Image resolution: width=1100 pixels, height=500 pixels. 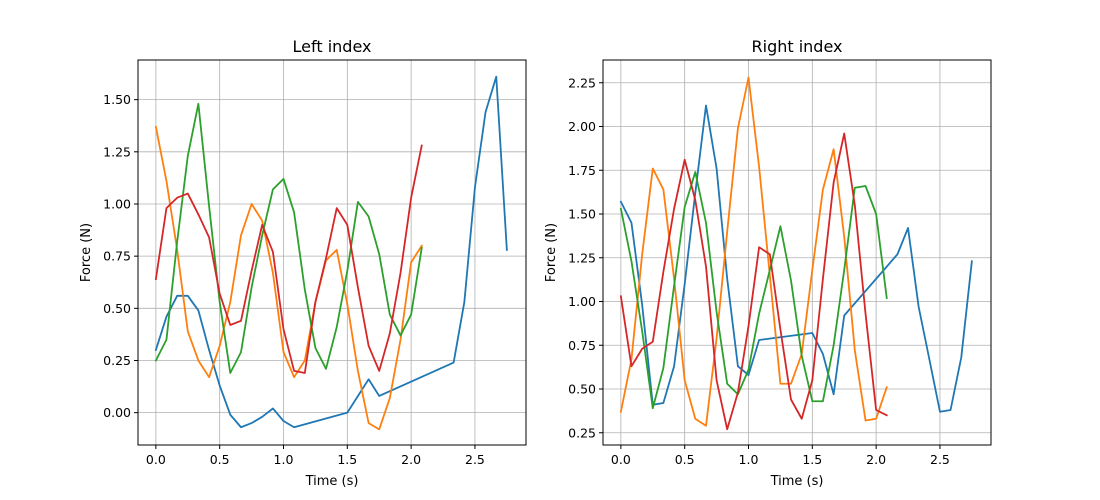 I want to click on right-y-axis-label: Force (N), so click(x=551, y=252).